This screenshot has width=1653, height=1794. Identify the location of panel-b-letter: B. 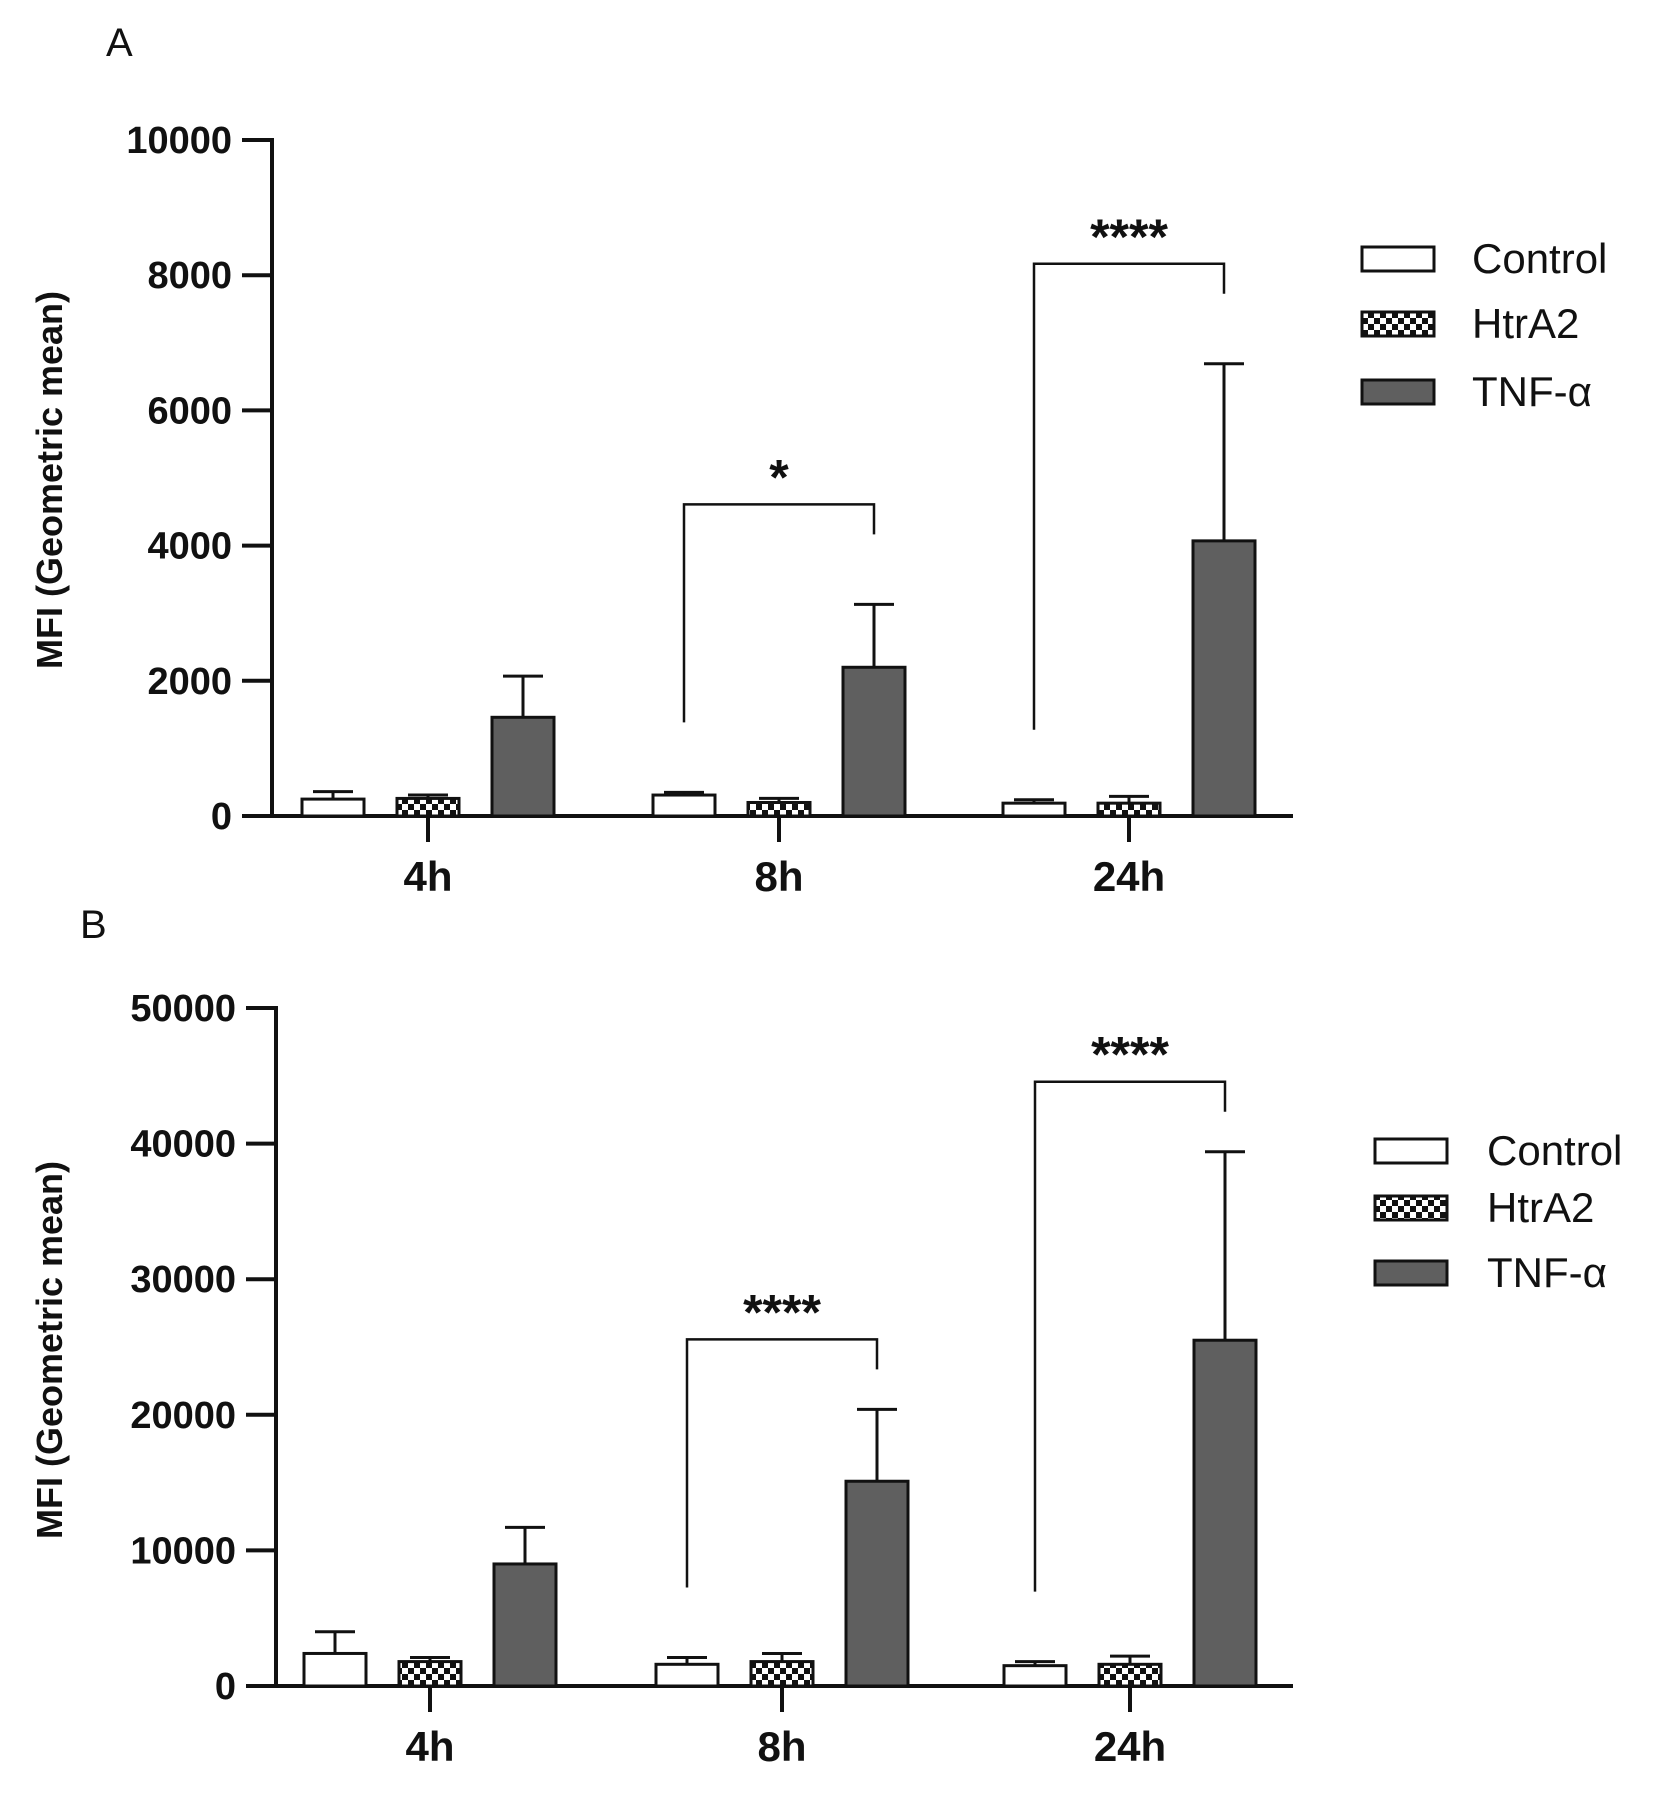
(93, 925).